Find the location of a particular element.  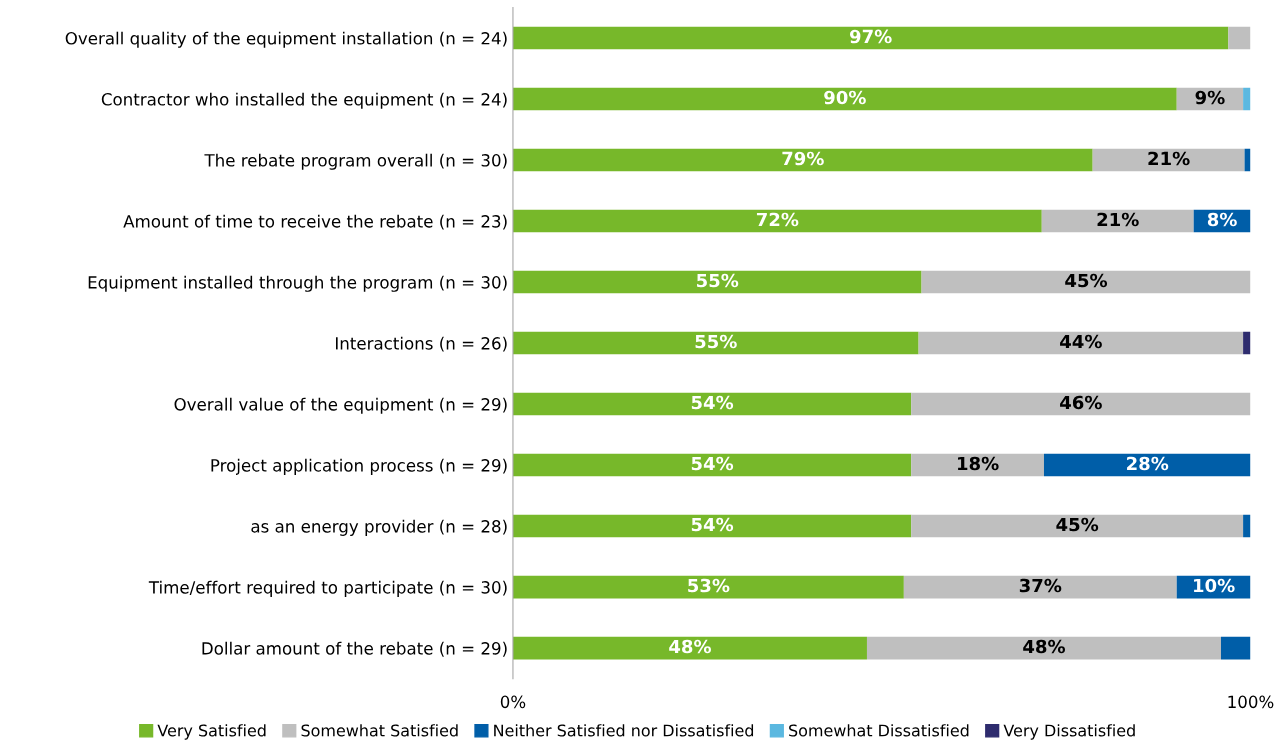

y-tick-label: Contractor who installed the equipment (n = 24) is located at coordinates (304, 100).